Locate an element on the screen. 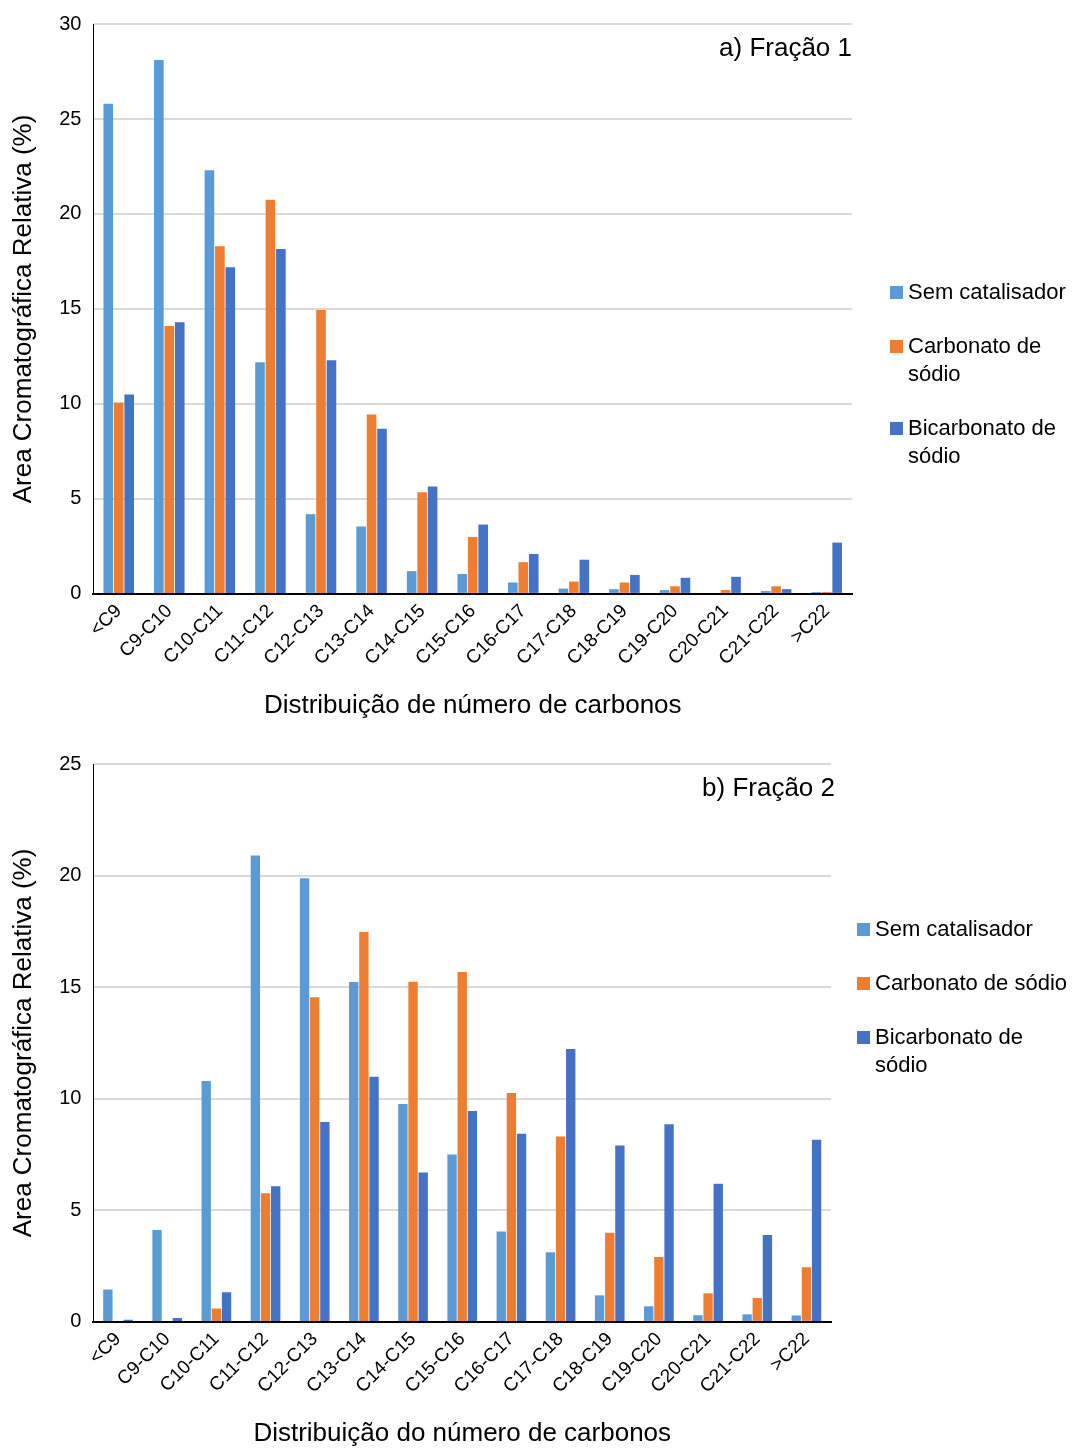 The width and height of the screenshot is (1084, 1453). y-tick-label: 10 is located at coordinates (70, 402).